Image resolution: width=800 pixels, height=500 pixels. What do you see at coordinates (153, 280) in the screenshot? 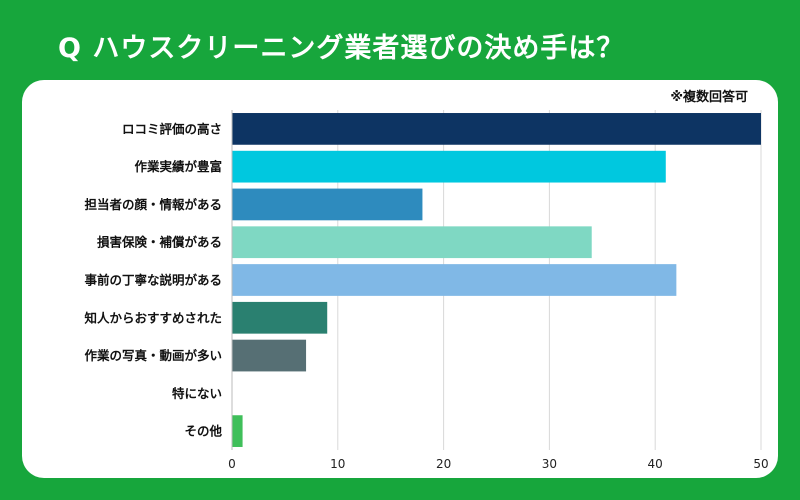
I see `category-label: 事前の丁寧な説明がある` at bounding box center [153, 280].